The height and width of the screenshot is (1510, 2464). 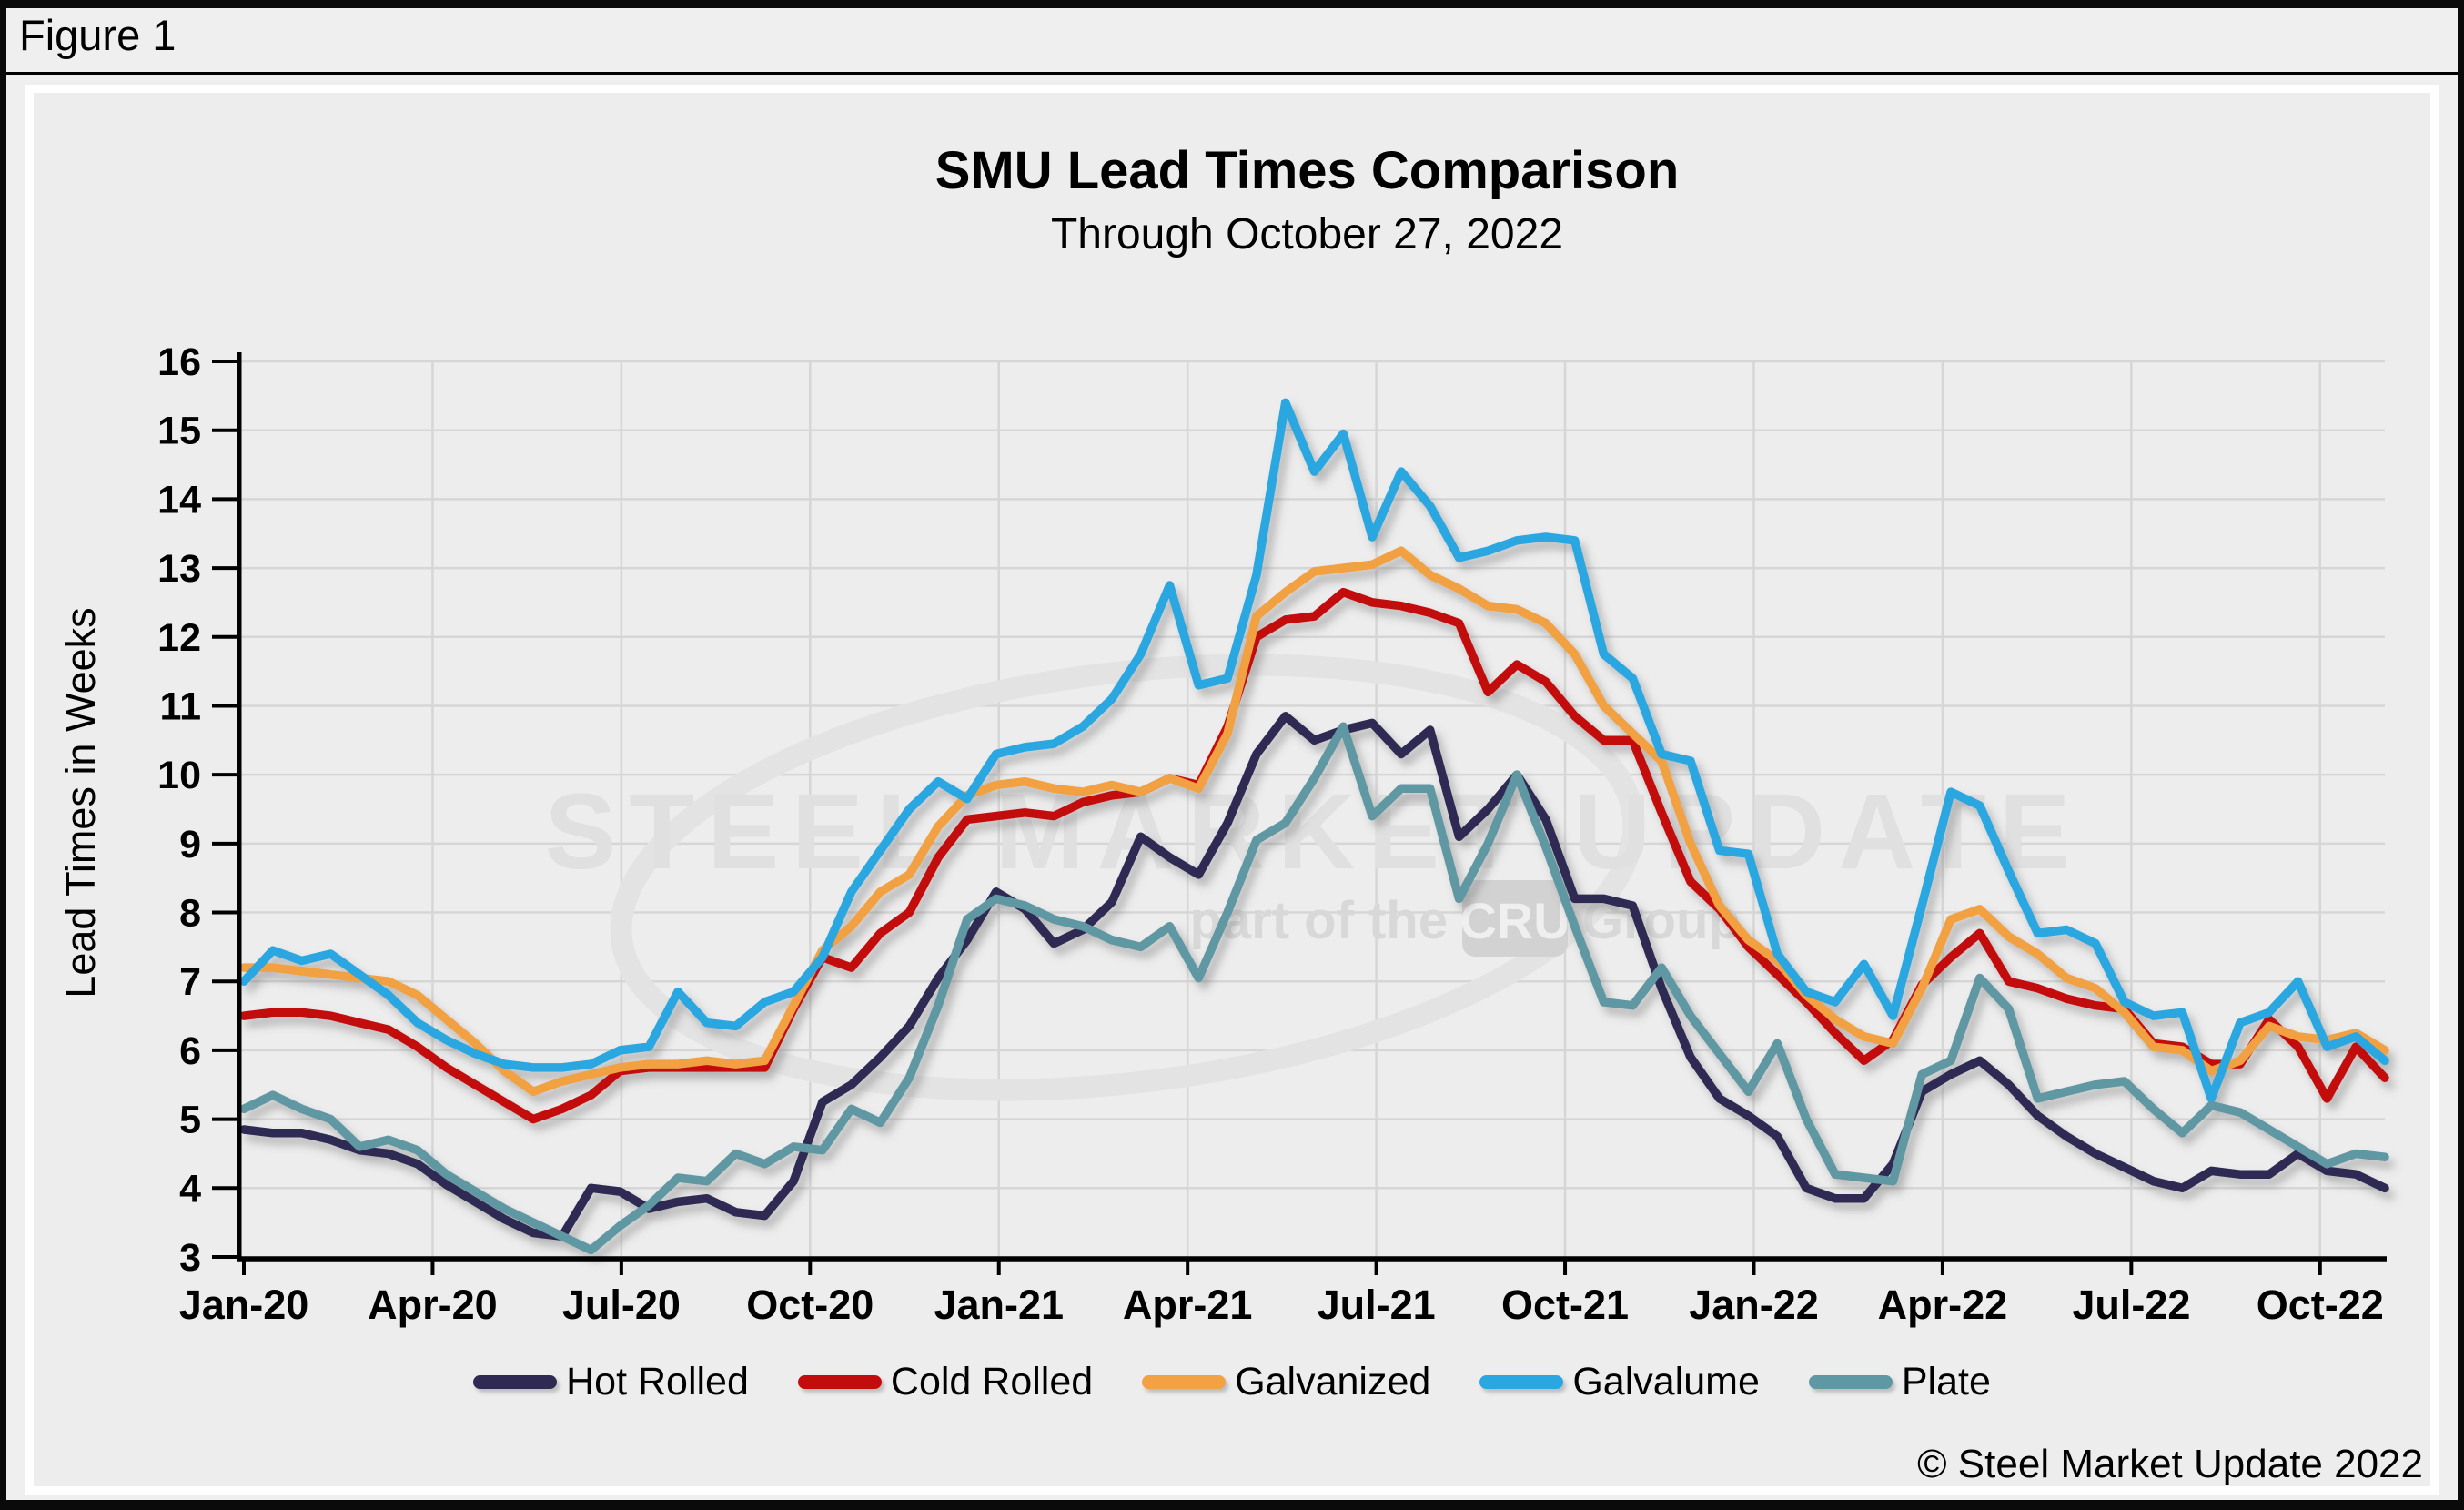 I want to click on x-tick-label: Oct-22, so click(x=2320, y=1305).